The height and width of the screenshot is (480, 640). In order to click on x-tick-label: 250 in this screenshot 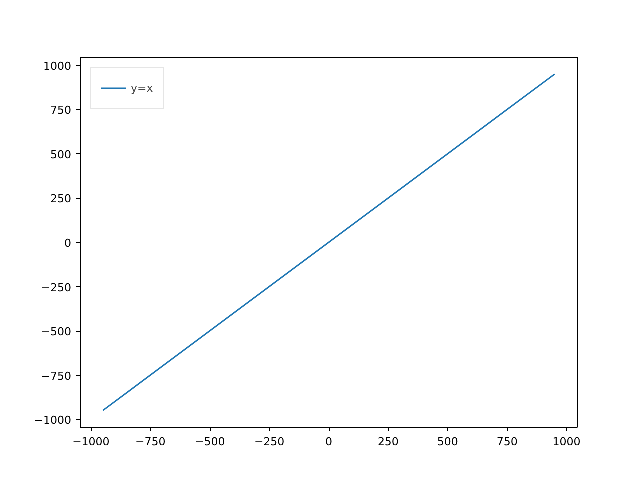, I will do `click(388, 442)`.